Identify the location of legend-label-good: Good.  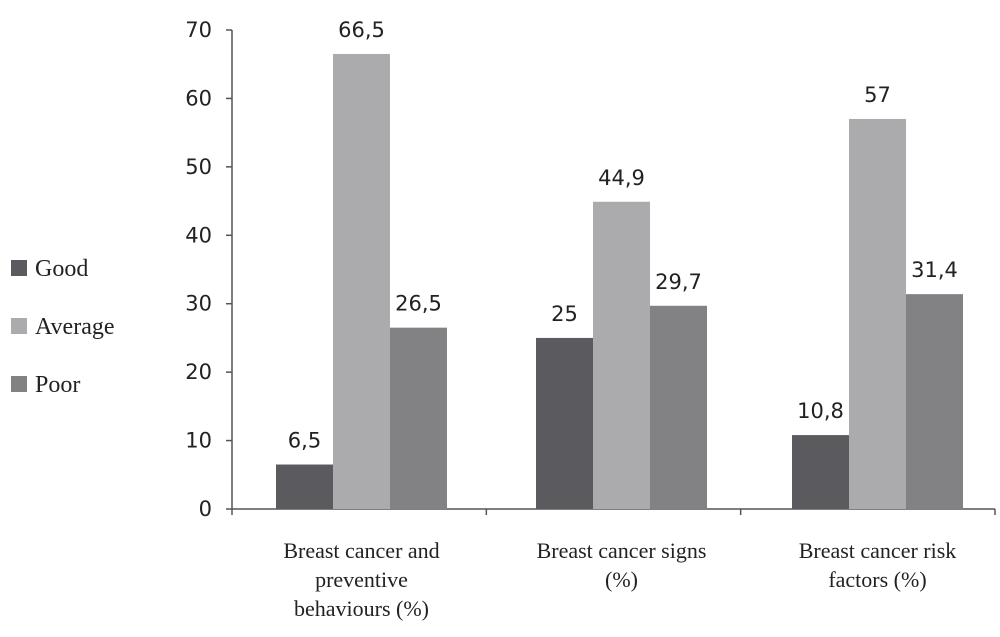
(61, 269).